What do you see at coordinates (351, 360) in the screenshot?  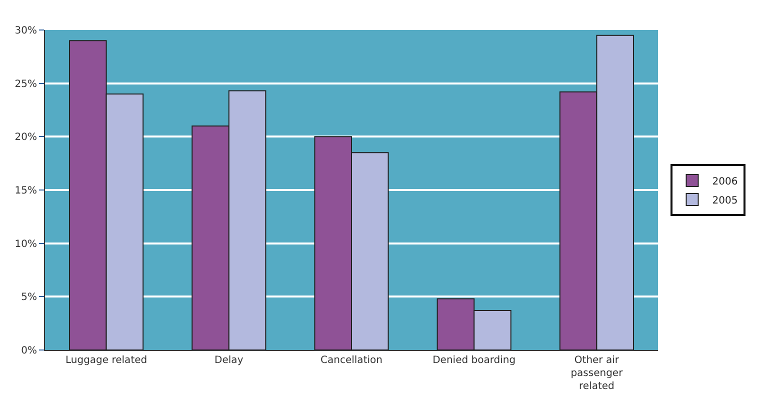 I see `x-tick-label: Cancellation` at bounding box center [351, 360].